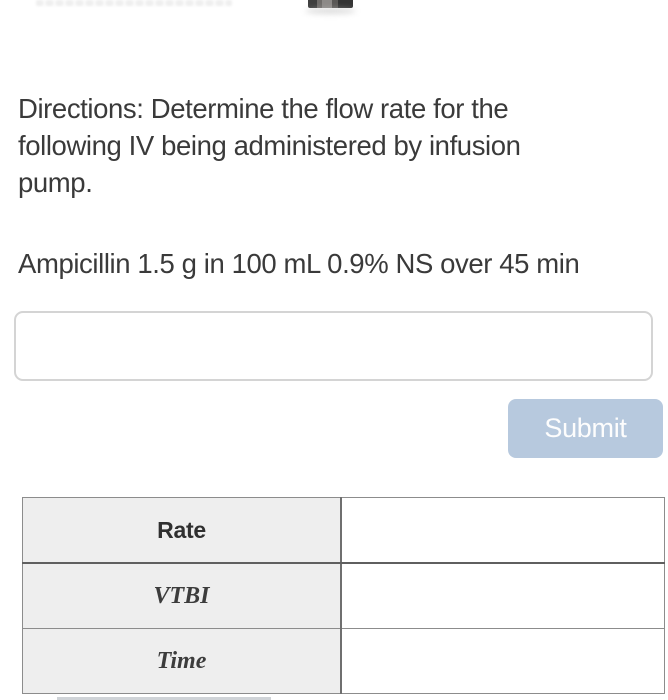  I want to click on rate-label-cell: Rate, so click(182, 530).